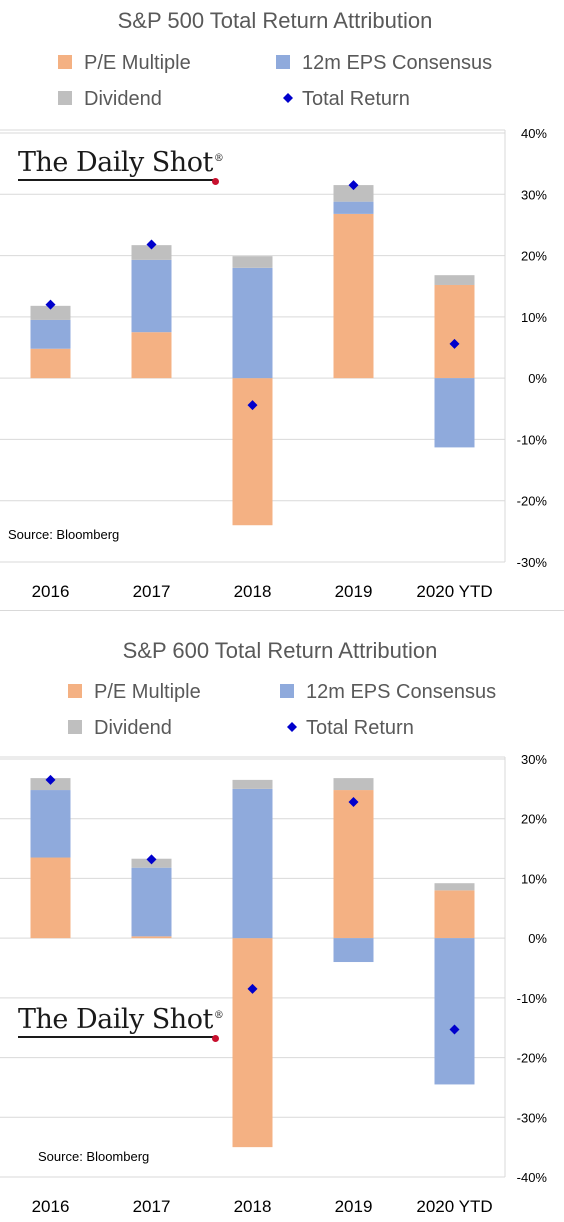  What do you see at coordinates (534, 133) in the screenshot?
I see `y-tick-label: 40%` at bounding box center [534, 133].